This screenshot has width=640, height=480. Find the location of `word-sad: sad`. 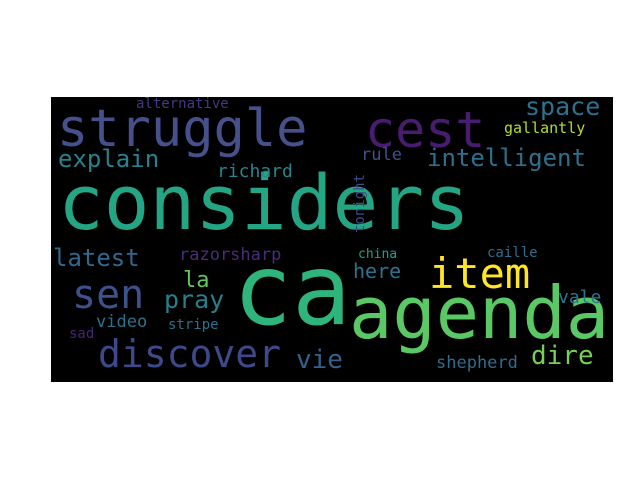

word-sad: sad is located at coordinates (82, 334).